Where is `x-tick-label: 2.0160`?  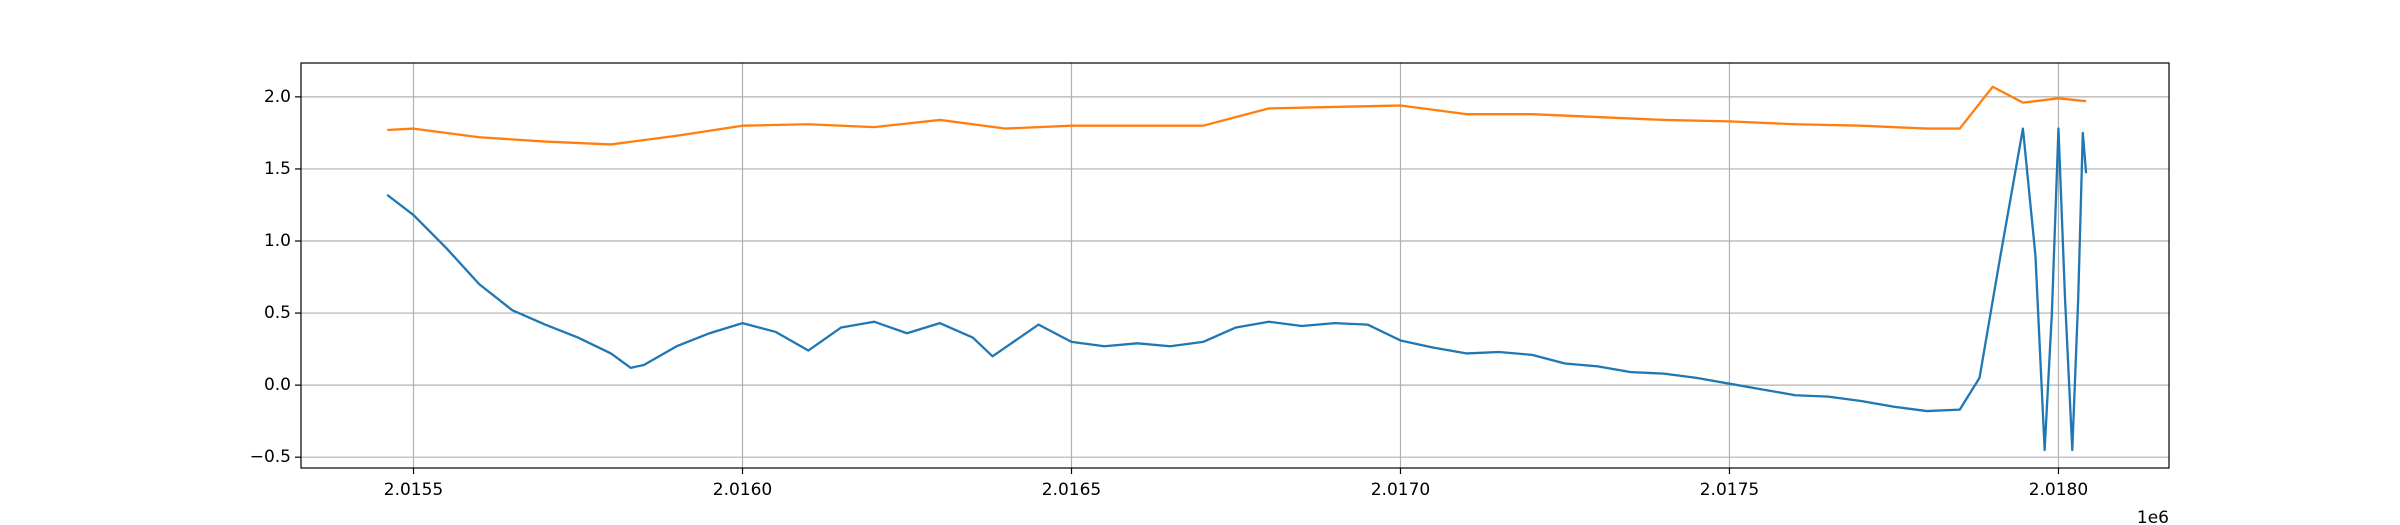 x-tick-label: 2.0160 is located at coordinates (742, 490).